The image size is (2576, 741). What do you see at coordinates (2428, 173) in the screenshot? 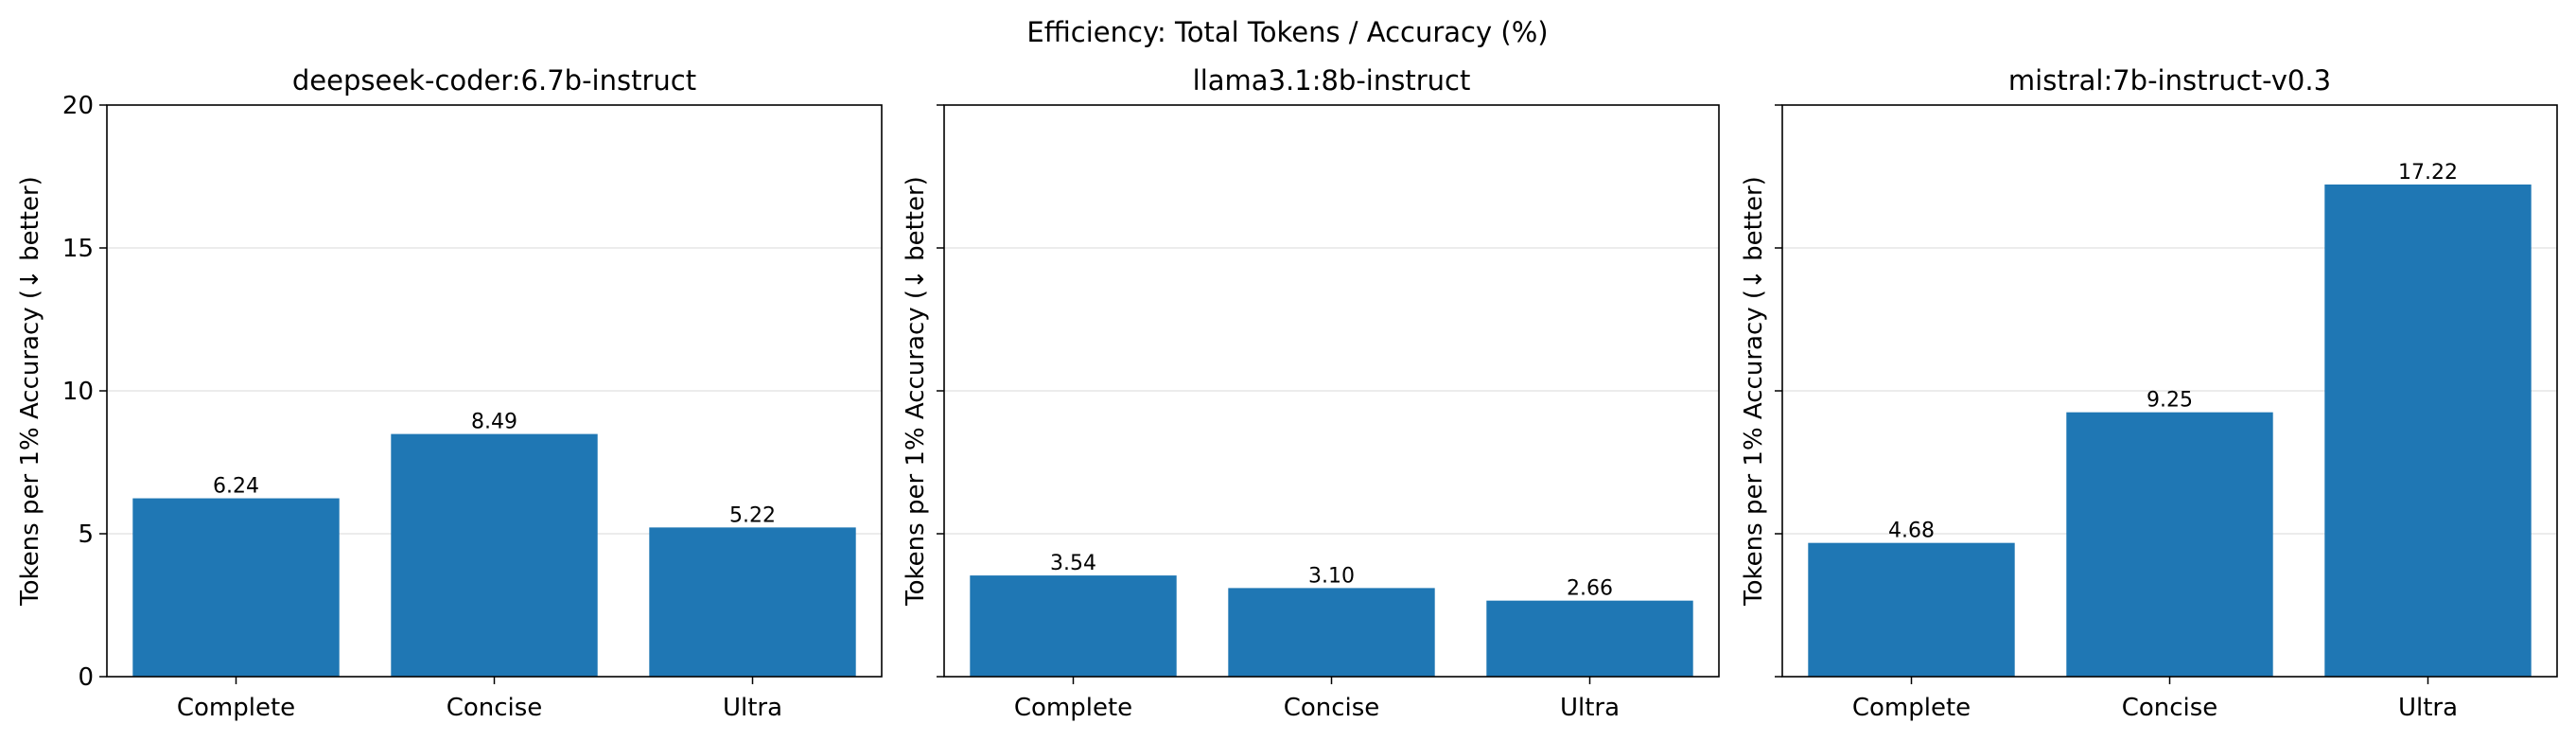
I see `panel-3-value-label: 17.22` at bounding box center [2428, 173].